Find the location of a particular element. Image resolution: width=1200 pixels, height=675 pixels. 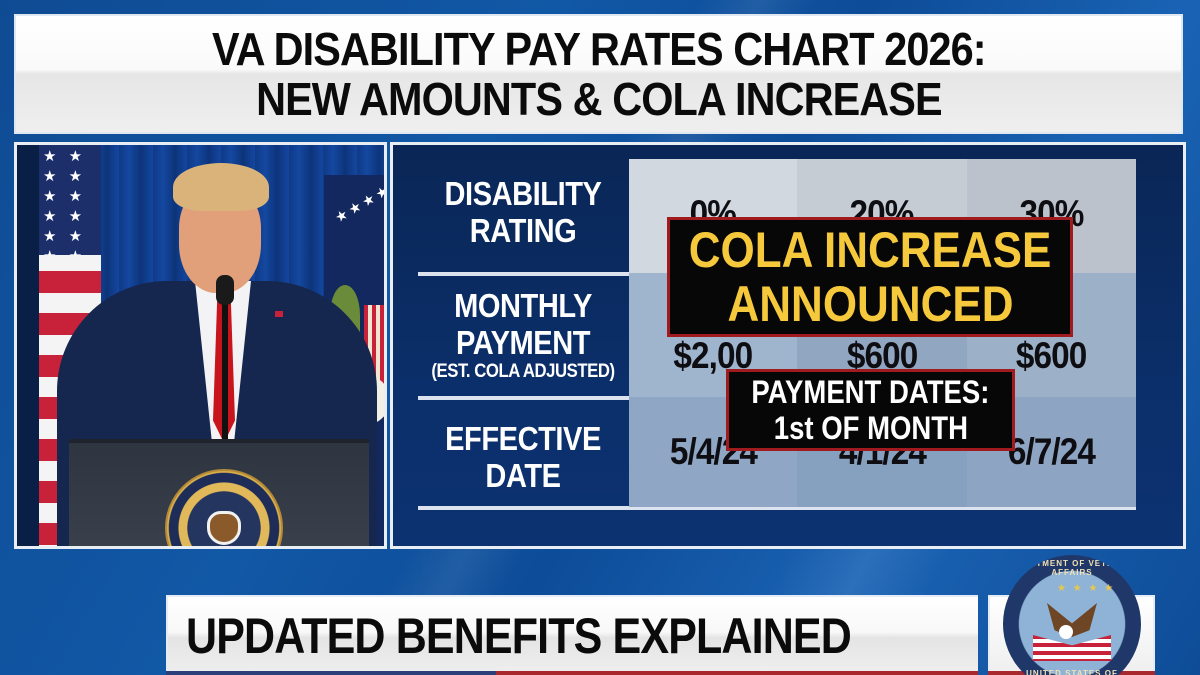

lower-third-banner: UPDATED BENEFITS EXPLAINED is located at coordinates (572, 635).